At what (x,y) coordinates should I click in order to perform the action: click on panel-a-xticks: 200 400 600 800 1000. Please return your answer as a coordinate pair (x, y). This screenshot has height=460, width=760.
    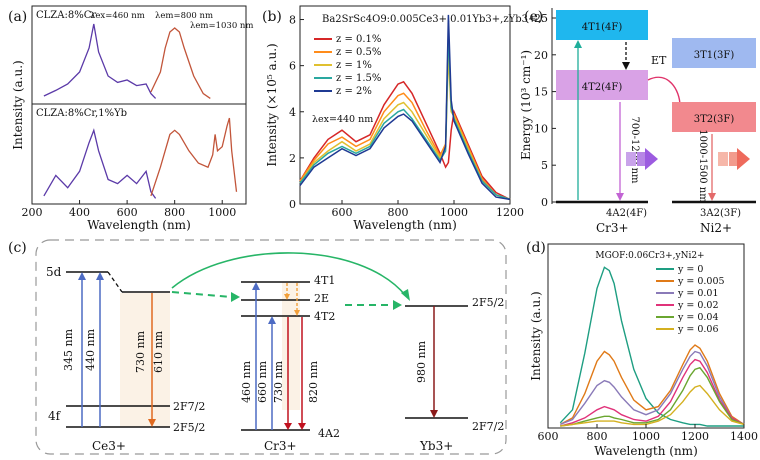
    Looking at the image, I should click on (129, 209).